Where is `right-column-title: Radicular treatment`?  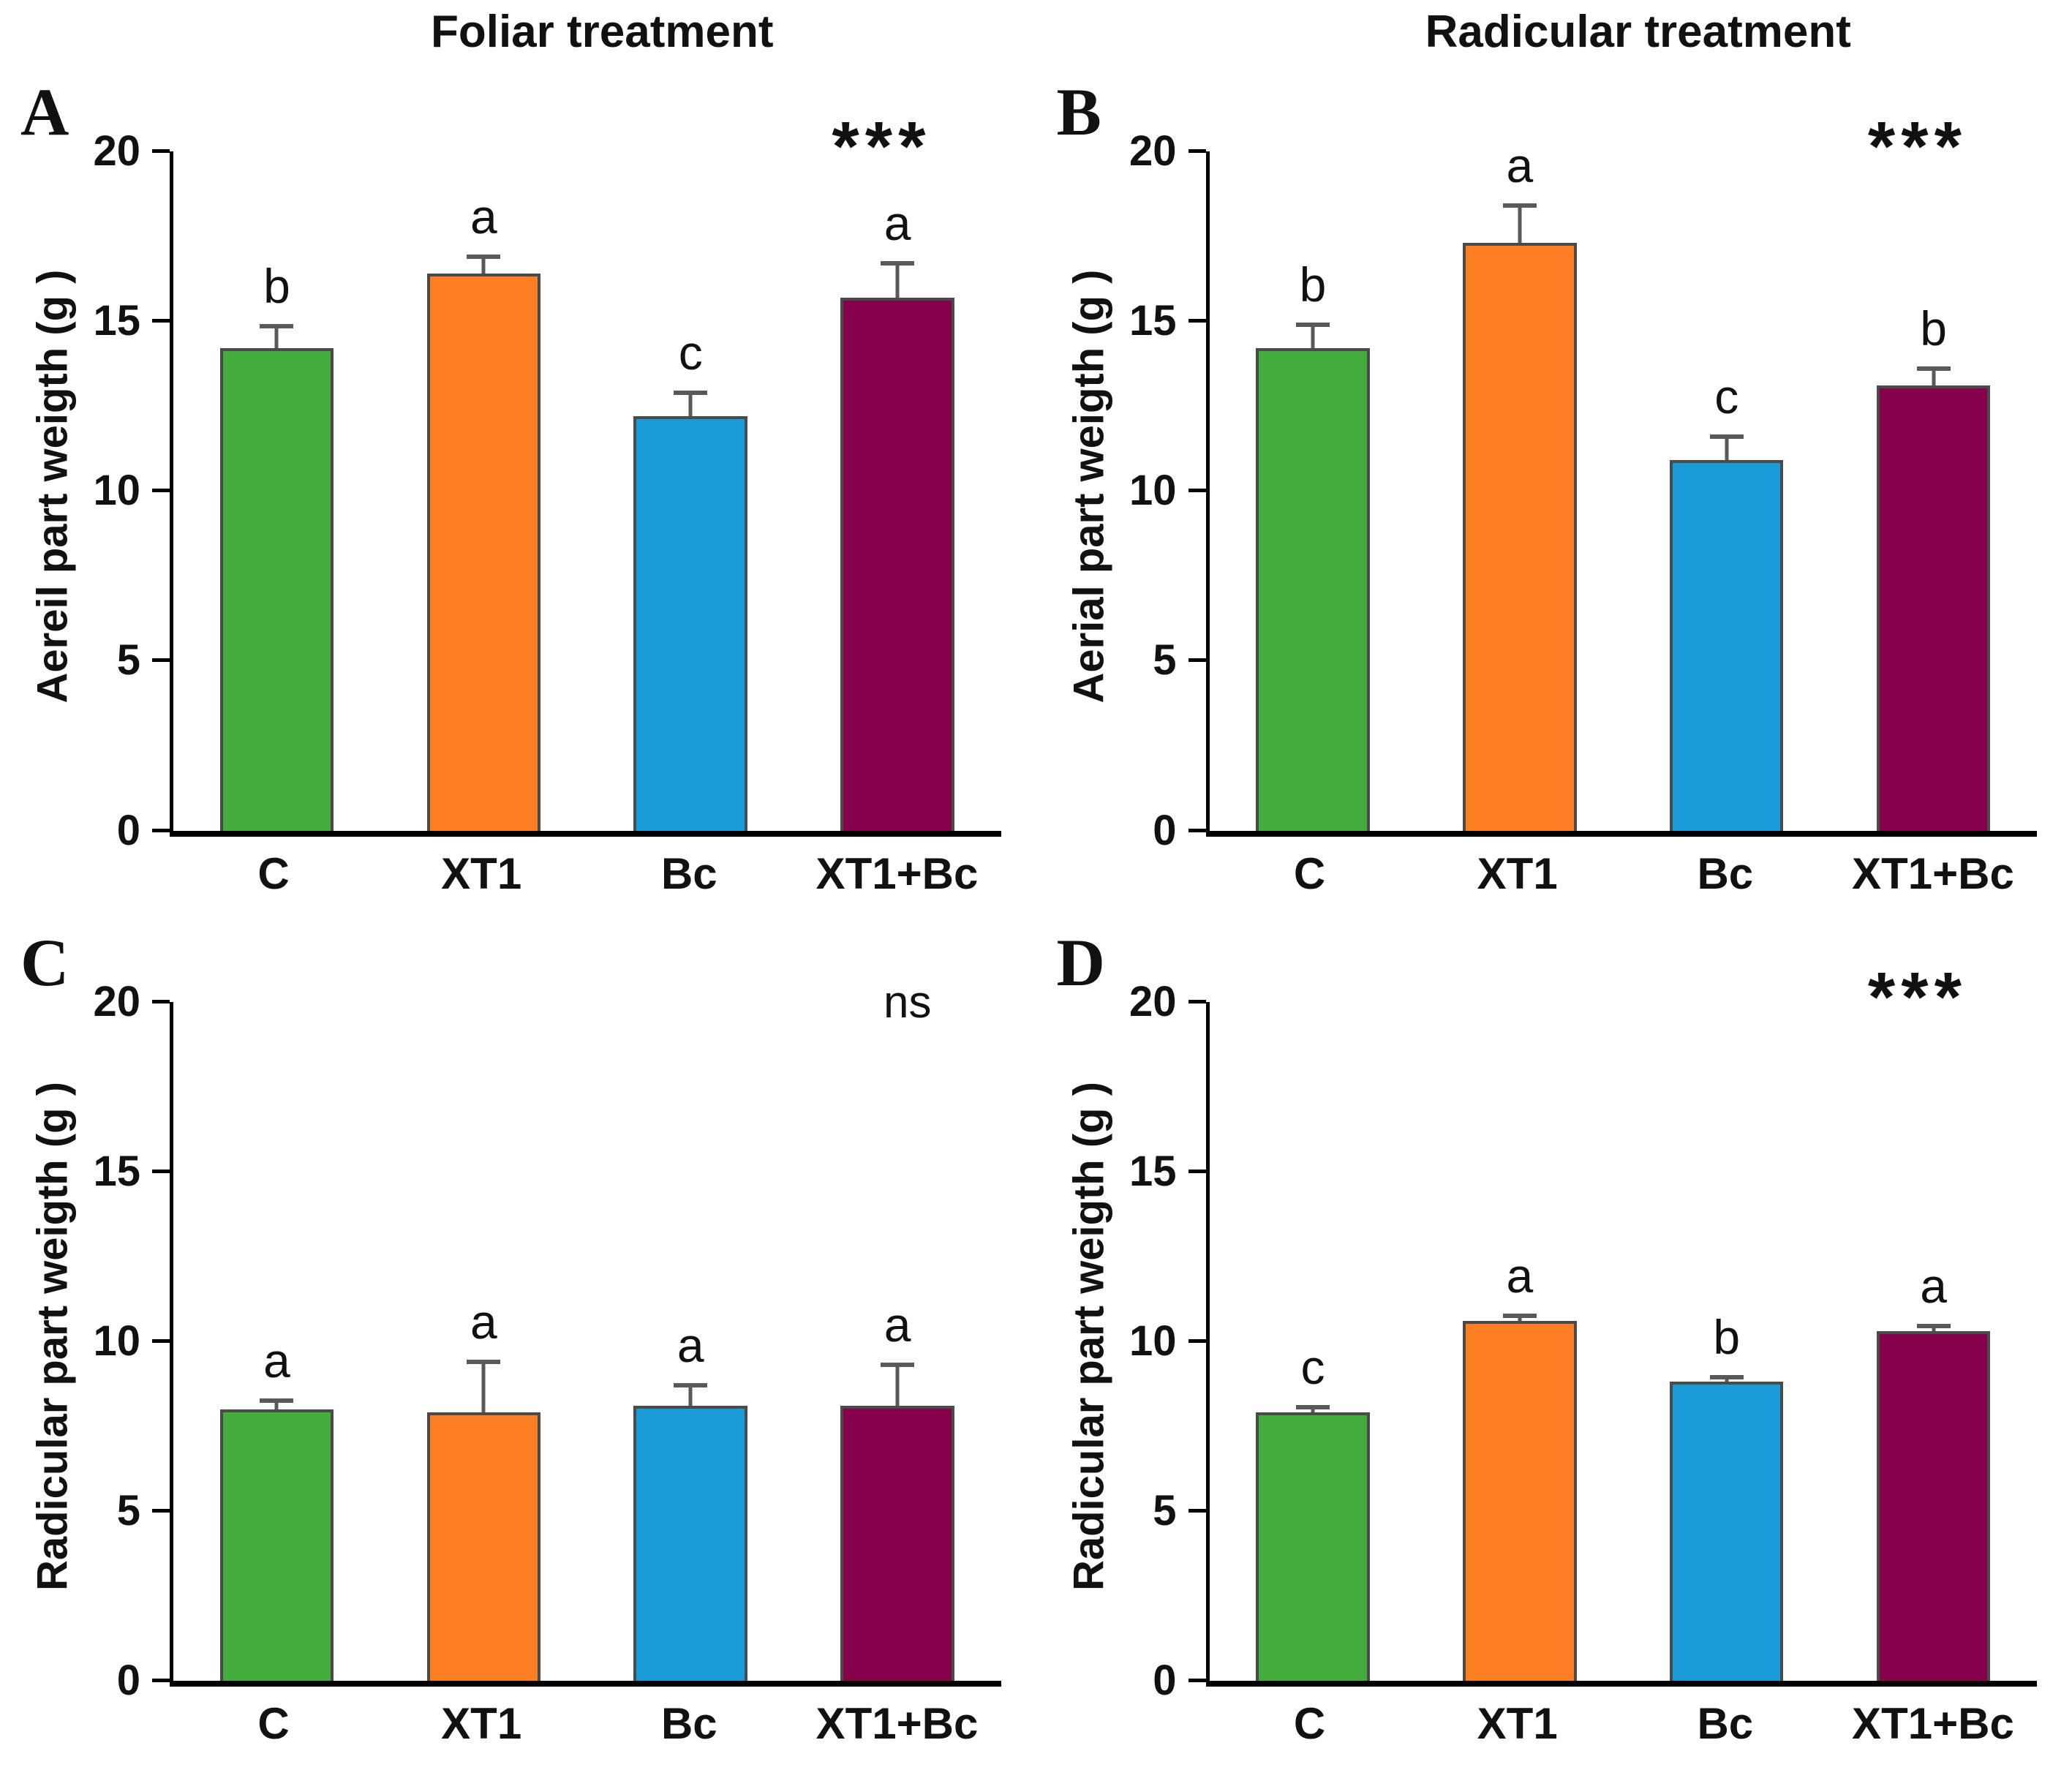
right-column-title: Radicular treatment is located at coordinates (1638, 32).